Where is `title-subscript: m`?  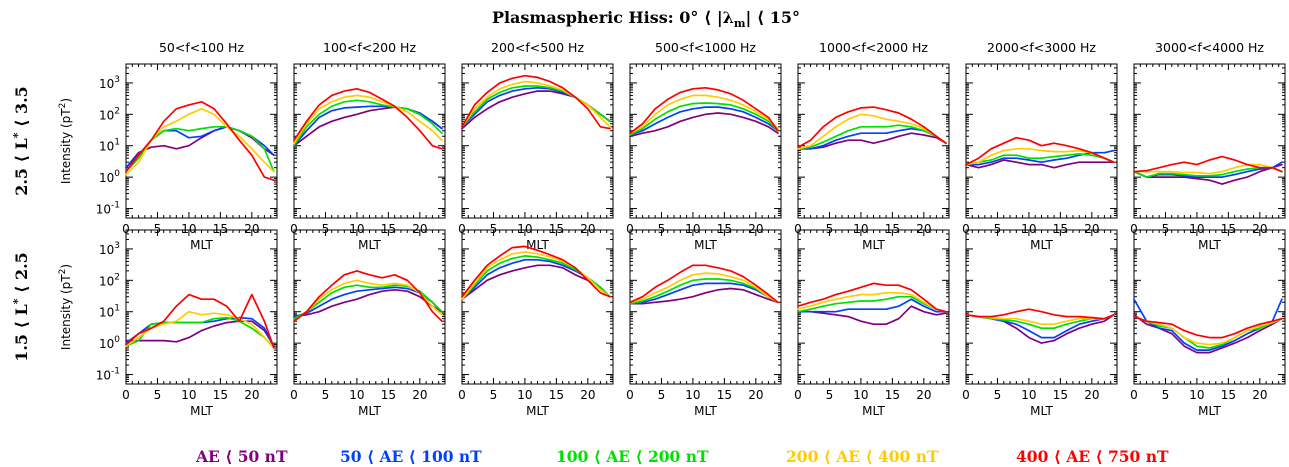
title-subscript: m is located at coordinates (740, 23).